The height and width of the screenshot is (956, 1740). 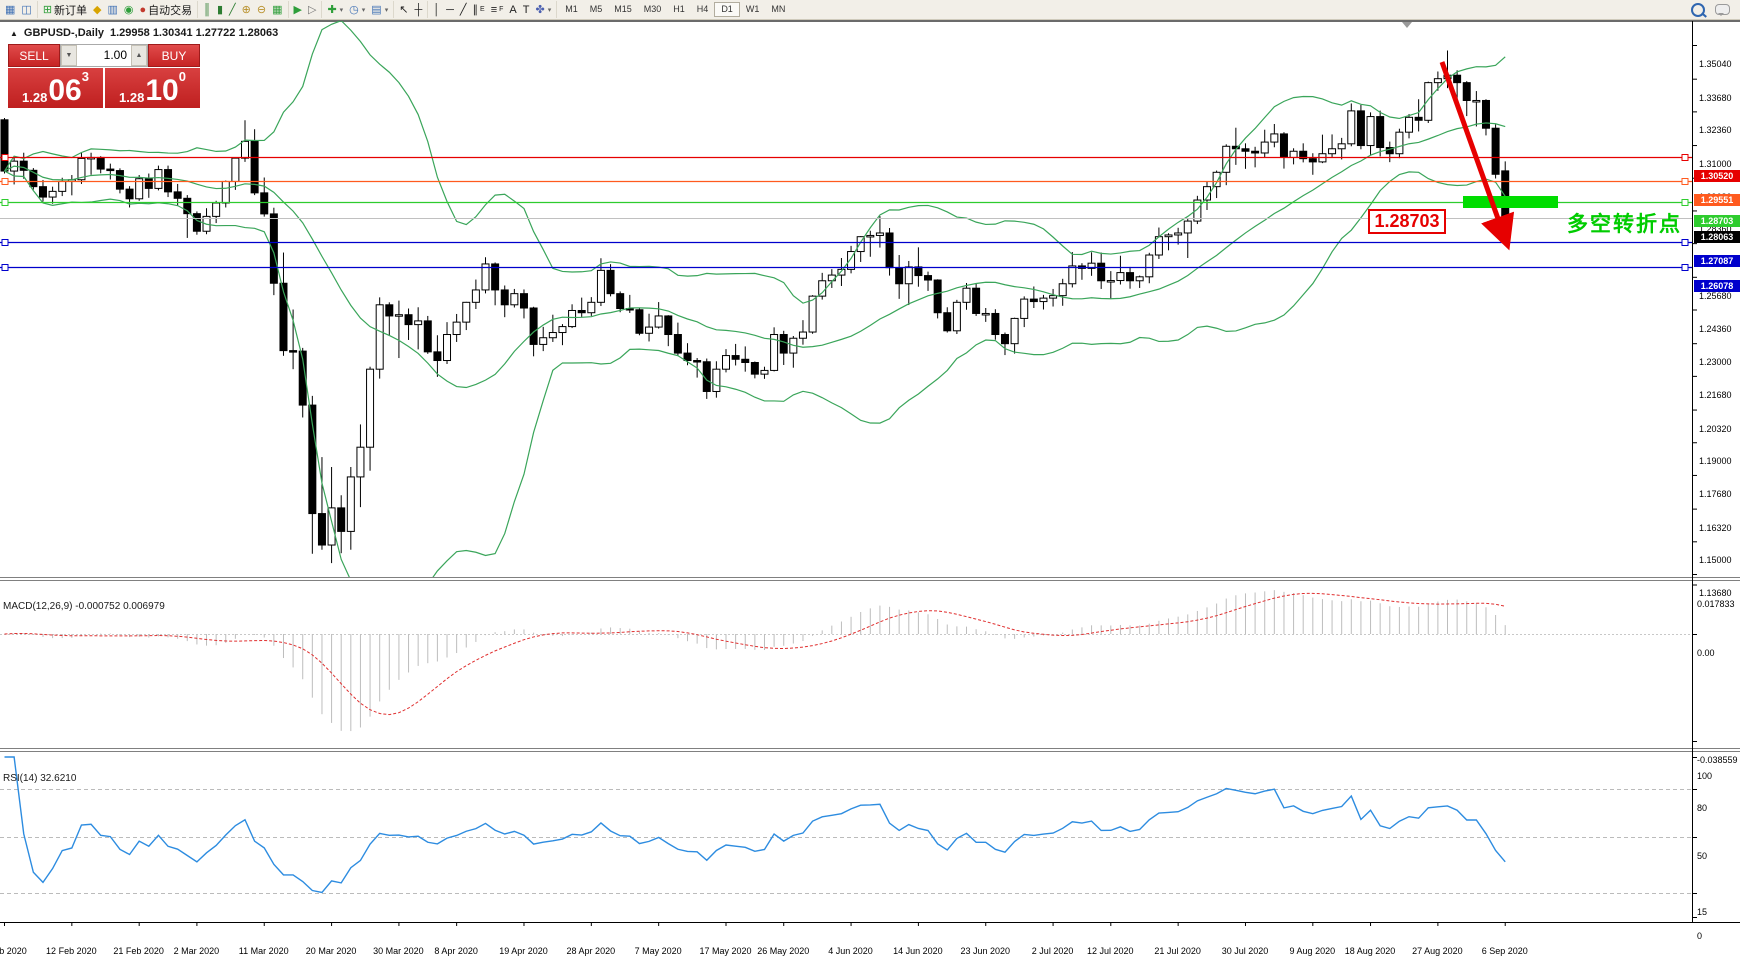 I want to click on price-tick-label: 1.28360, so click(x=1715, y=229).